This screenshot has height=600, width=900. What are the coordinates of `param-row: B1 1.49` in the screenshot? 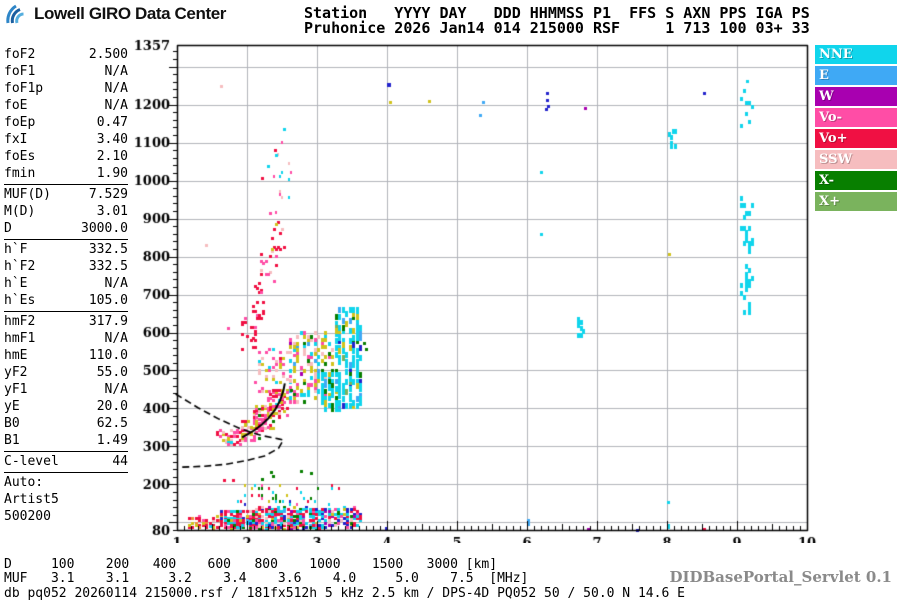 It's located at (66, 440).